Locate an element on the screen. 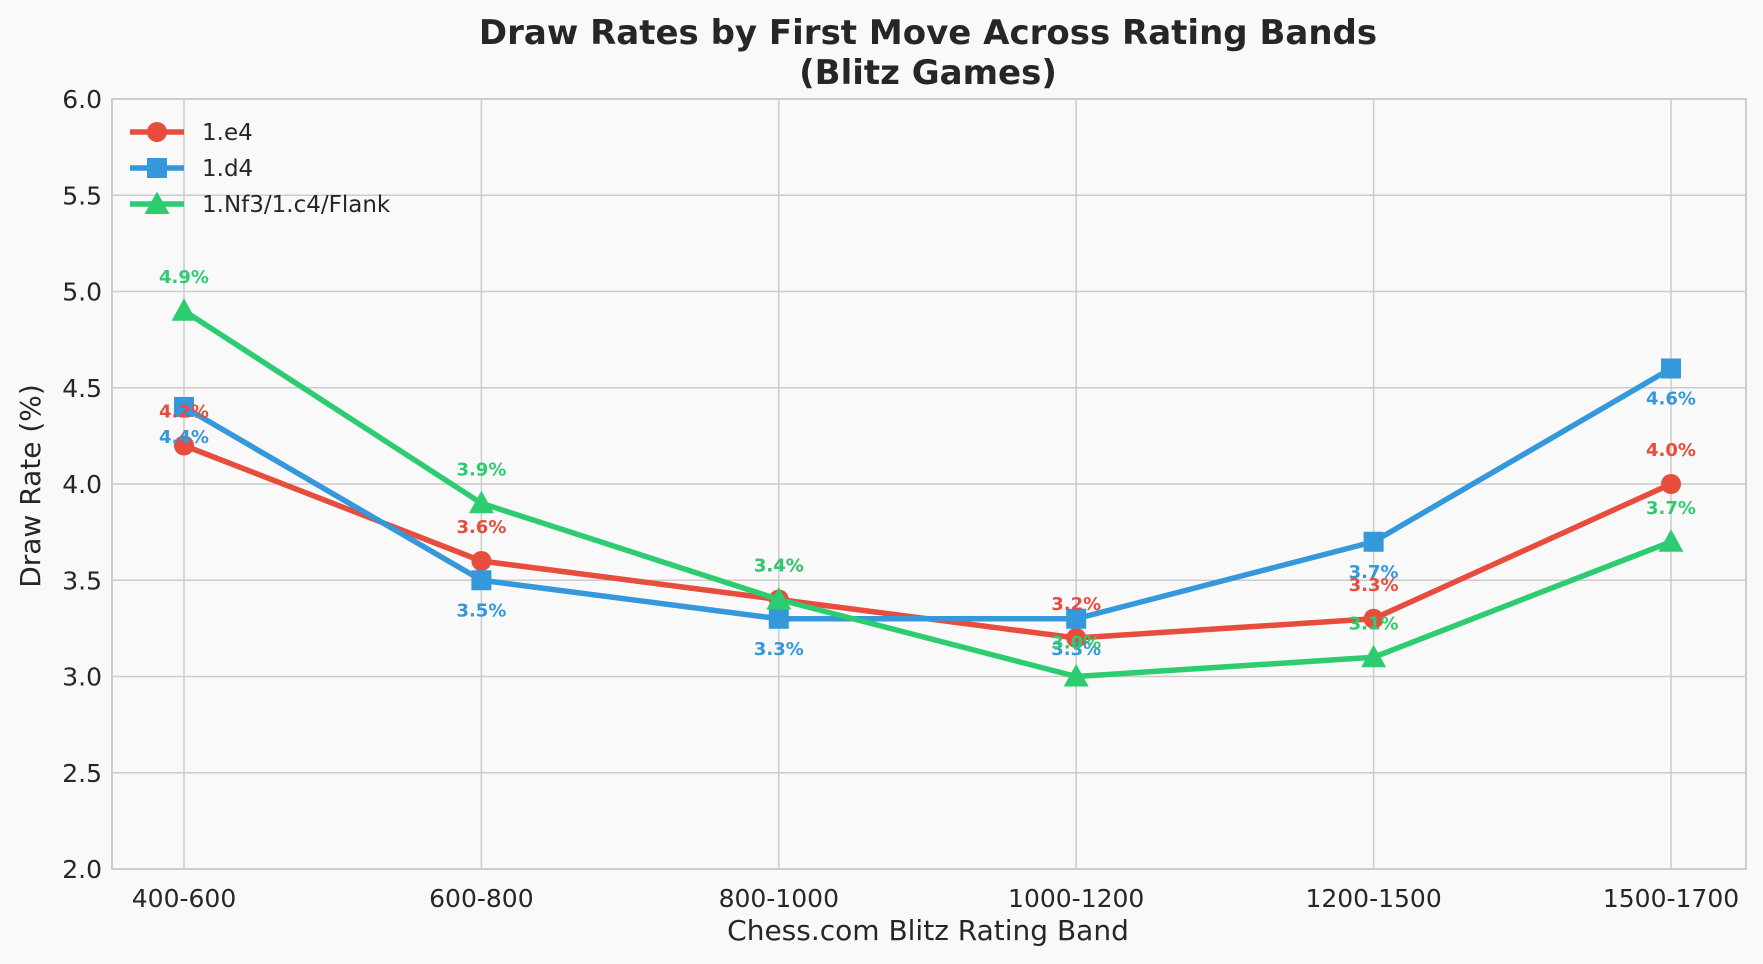 The width and height of the screenshot is (1763, 964). legend-item: 1.d4 is located at coordinates (191, 169).